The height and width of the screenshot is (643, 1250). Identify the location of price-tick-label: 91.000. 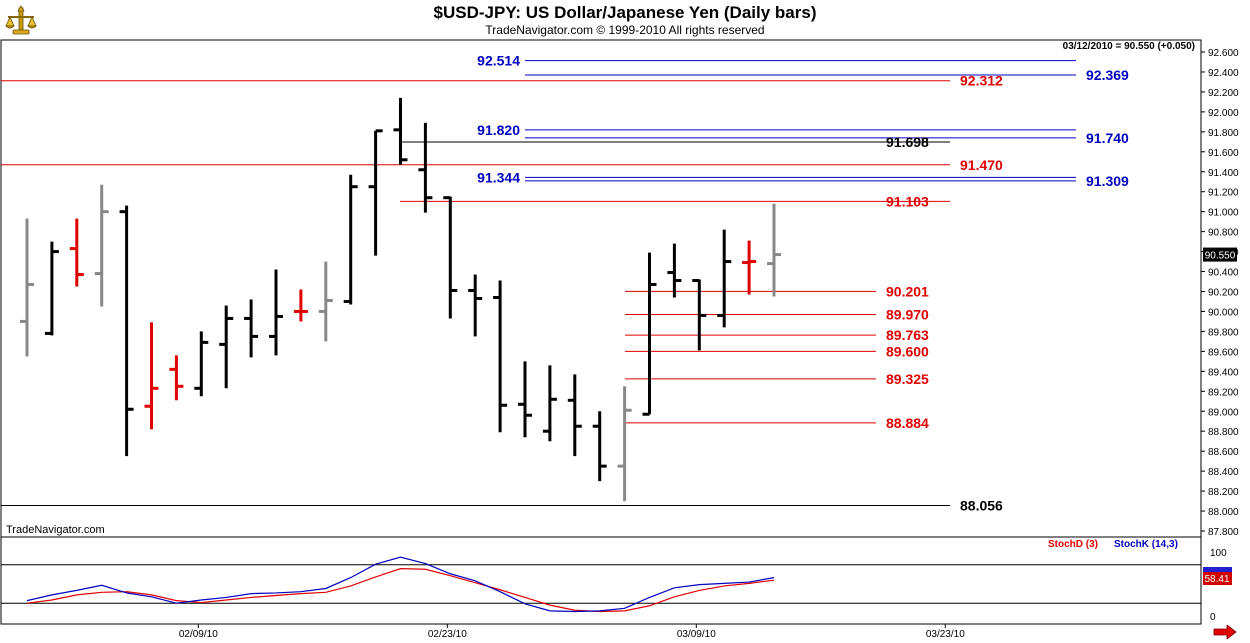
(1223, 213).